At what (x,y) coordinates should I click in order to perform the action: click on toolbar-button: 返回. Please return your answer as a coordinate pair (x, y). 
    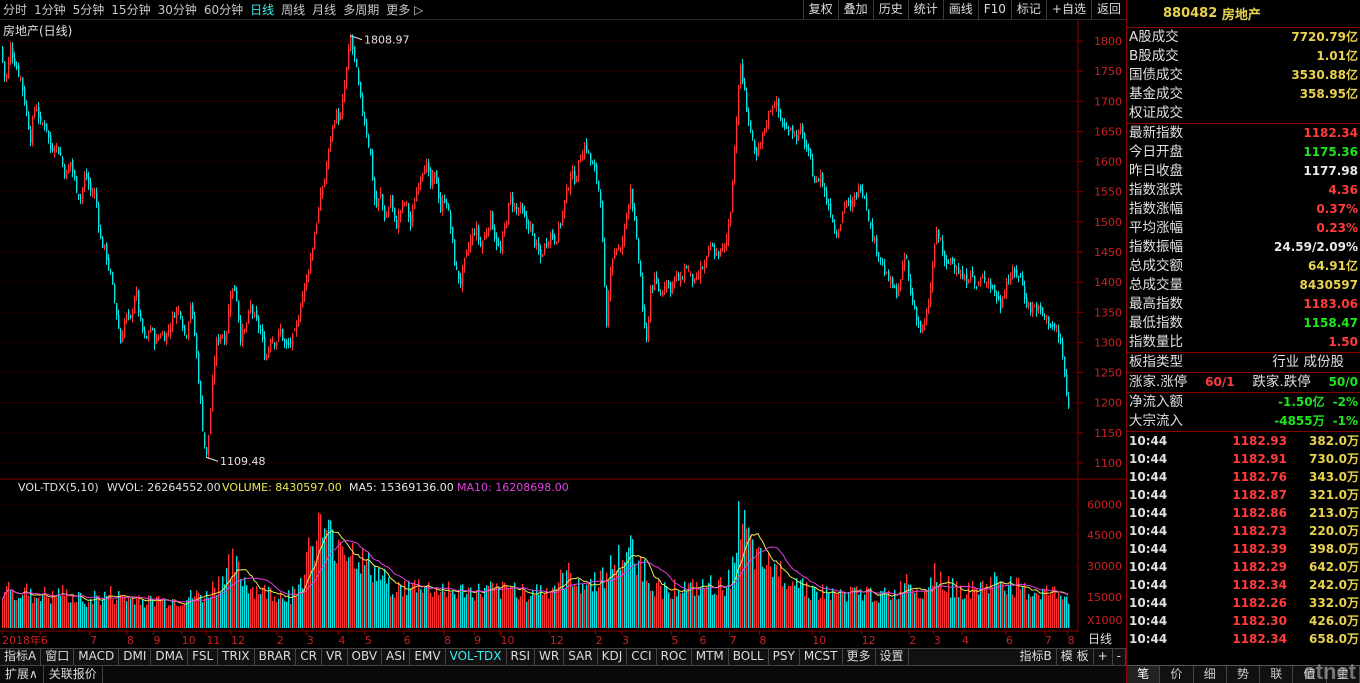
    Looking at the image, I should click on (1108, 10).